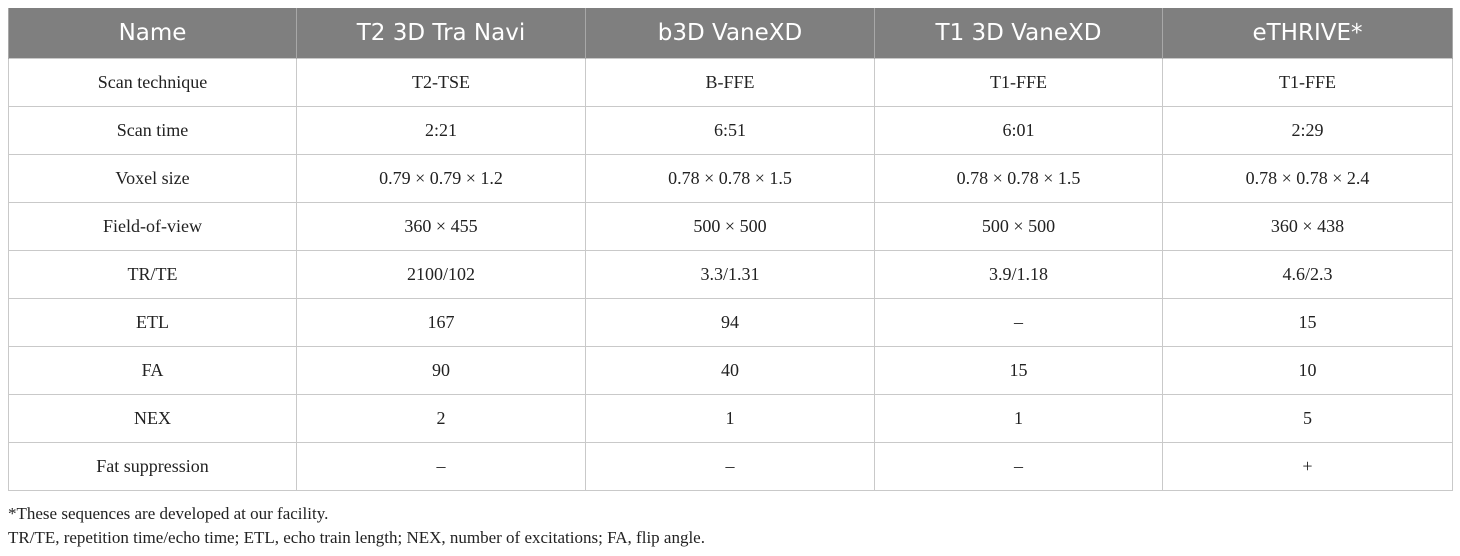 This screenshot has width=1460, height=556. Describe the element at coordinates (441, 130) in the screenshot. I see `table-cell: 2:21` at that location.